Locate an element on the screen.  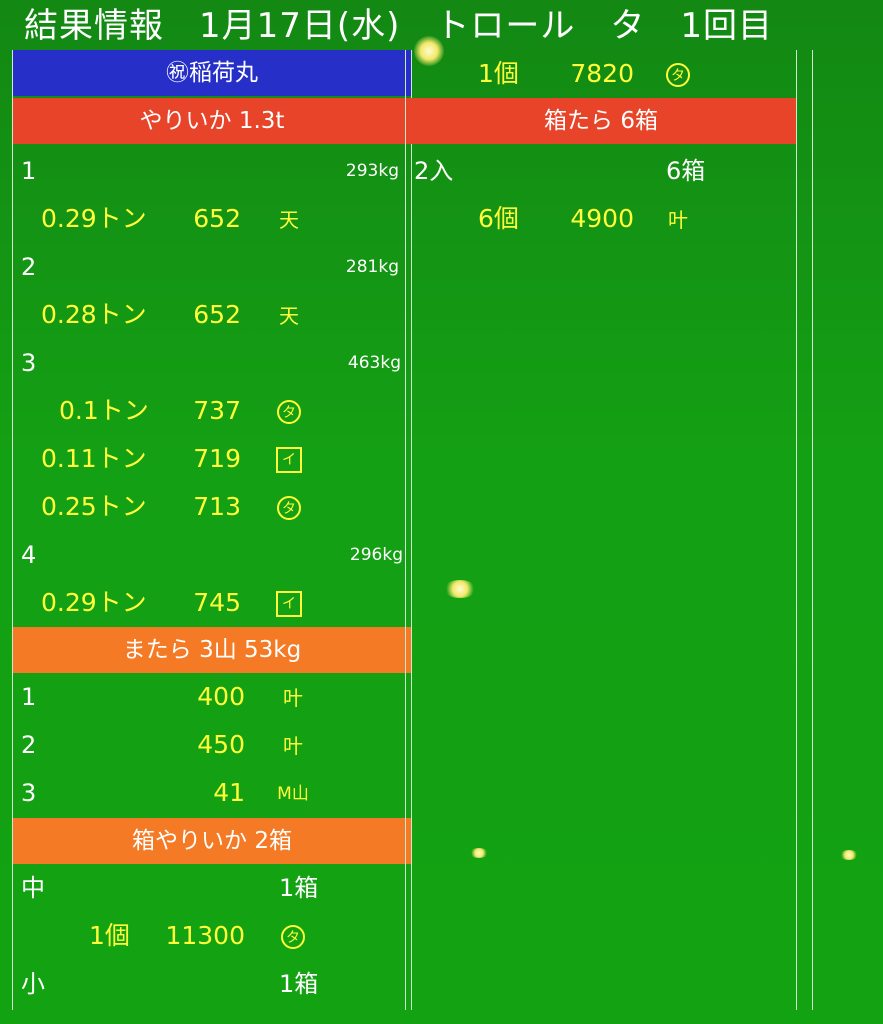
lot-weight: 281kg is located at coordinates (372, 267).